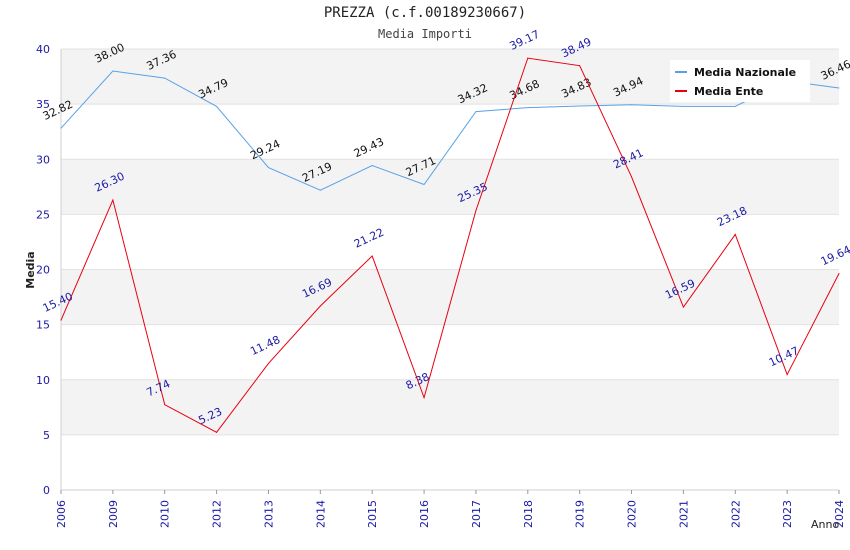 The height and width of the screenshot is (550, 850). Describe the element at coordinates (43, 159) in the screenshot. I see `y-tick-label: 30` at that location.